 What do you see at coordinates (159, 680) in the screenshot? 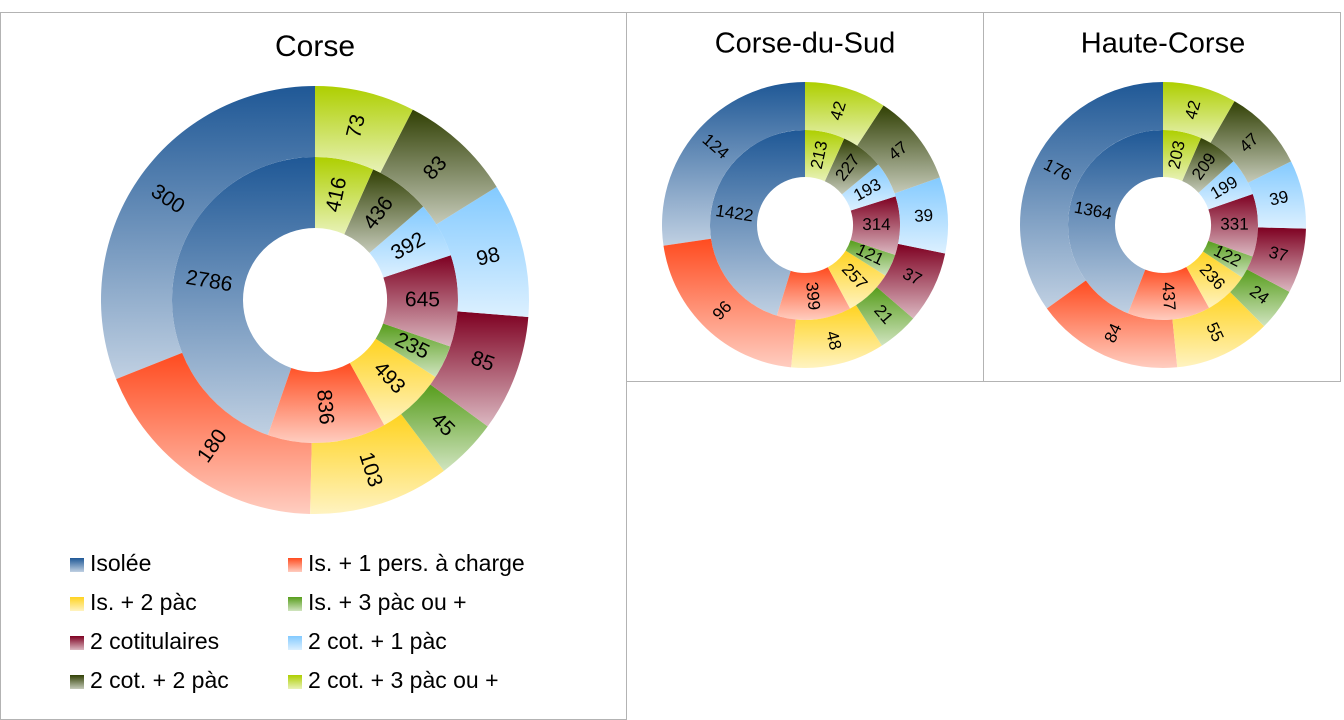
I see `legend-label: 2 cot. + 2 pàc` at bounding box center [159, 680].